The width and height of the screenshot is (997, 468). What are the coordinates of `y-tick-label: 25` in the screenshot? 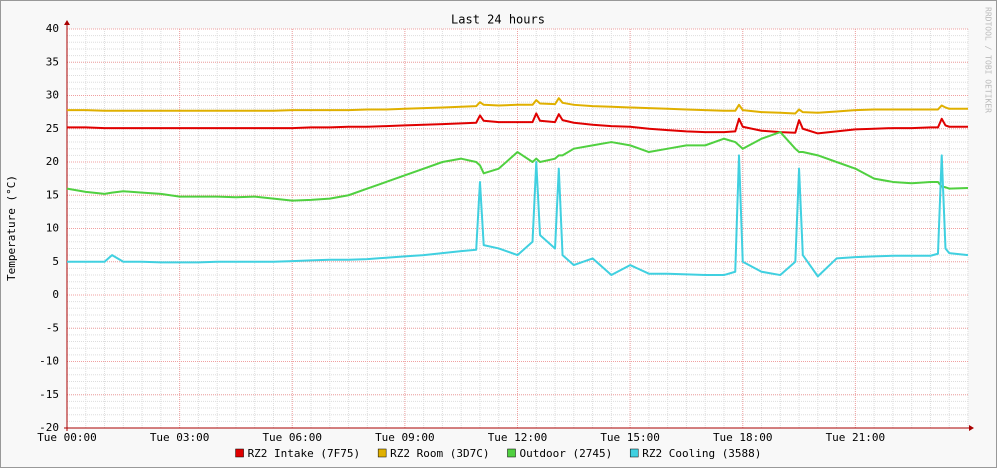 It's located at (52, 128).